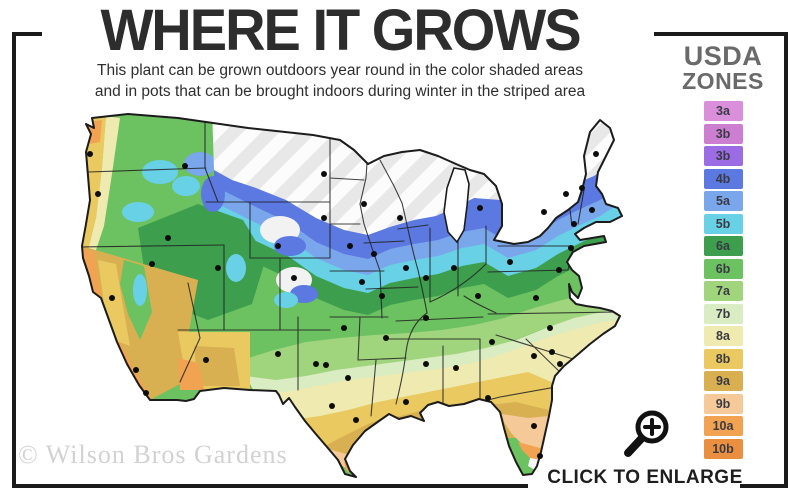 The height and width of the screenshot is (500, 800). Describe the element at coordinates (645, 477) in the screenshot. I see `click-to-enlarge-label: CLICK TO ENLARGE` at that location.